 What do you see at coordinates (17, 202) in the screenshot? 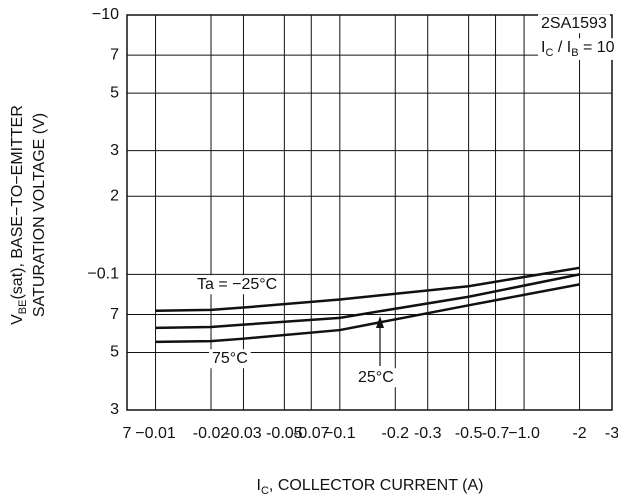
I see `text-part: (sat), BASE−TO−EMITTER` at bounding box center [17, 202].